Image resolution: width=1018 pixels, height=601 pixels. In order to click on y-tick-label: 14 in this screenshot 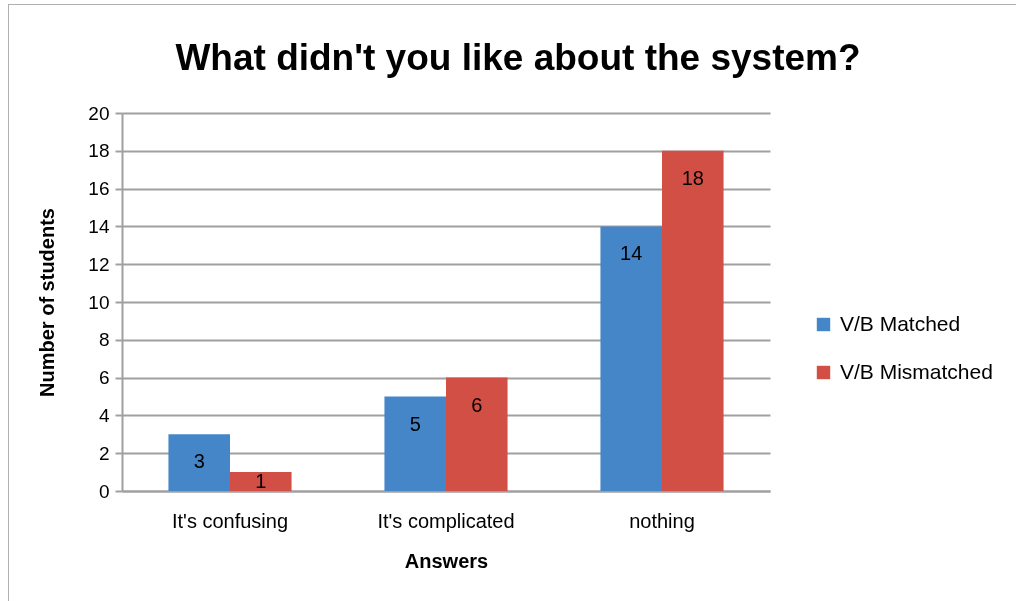, I will do `click(99, 226)`.